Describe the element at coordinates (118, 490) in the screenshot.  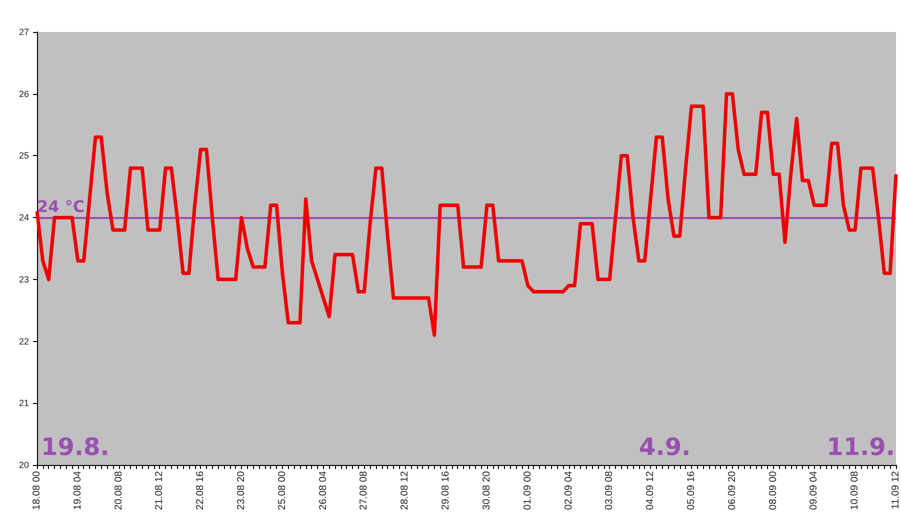
I see `x-tick-label: 20.08 08` at that location.